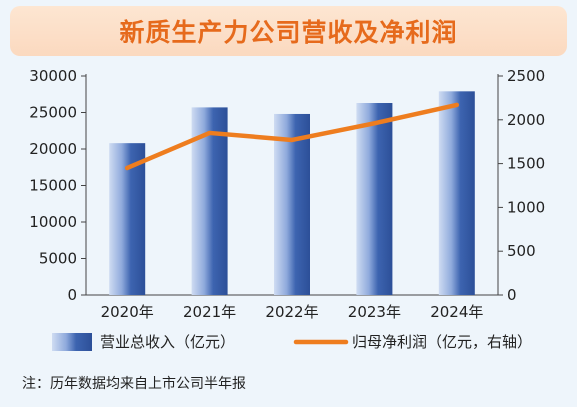 The width and height of the screenshot is (577, 407). I want to click on legend-bar-swatch, so click(72, 342).